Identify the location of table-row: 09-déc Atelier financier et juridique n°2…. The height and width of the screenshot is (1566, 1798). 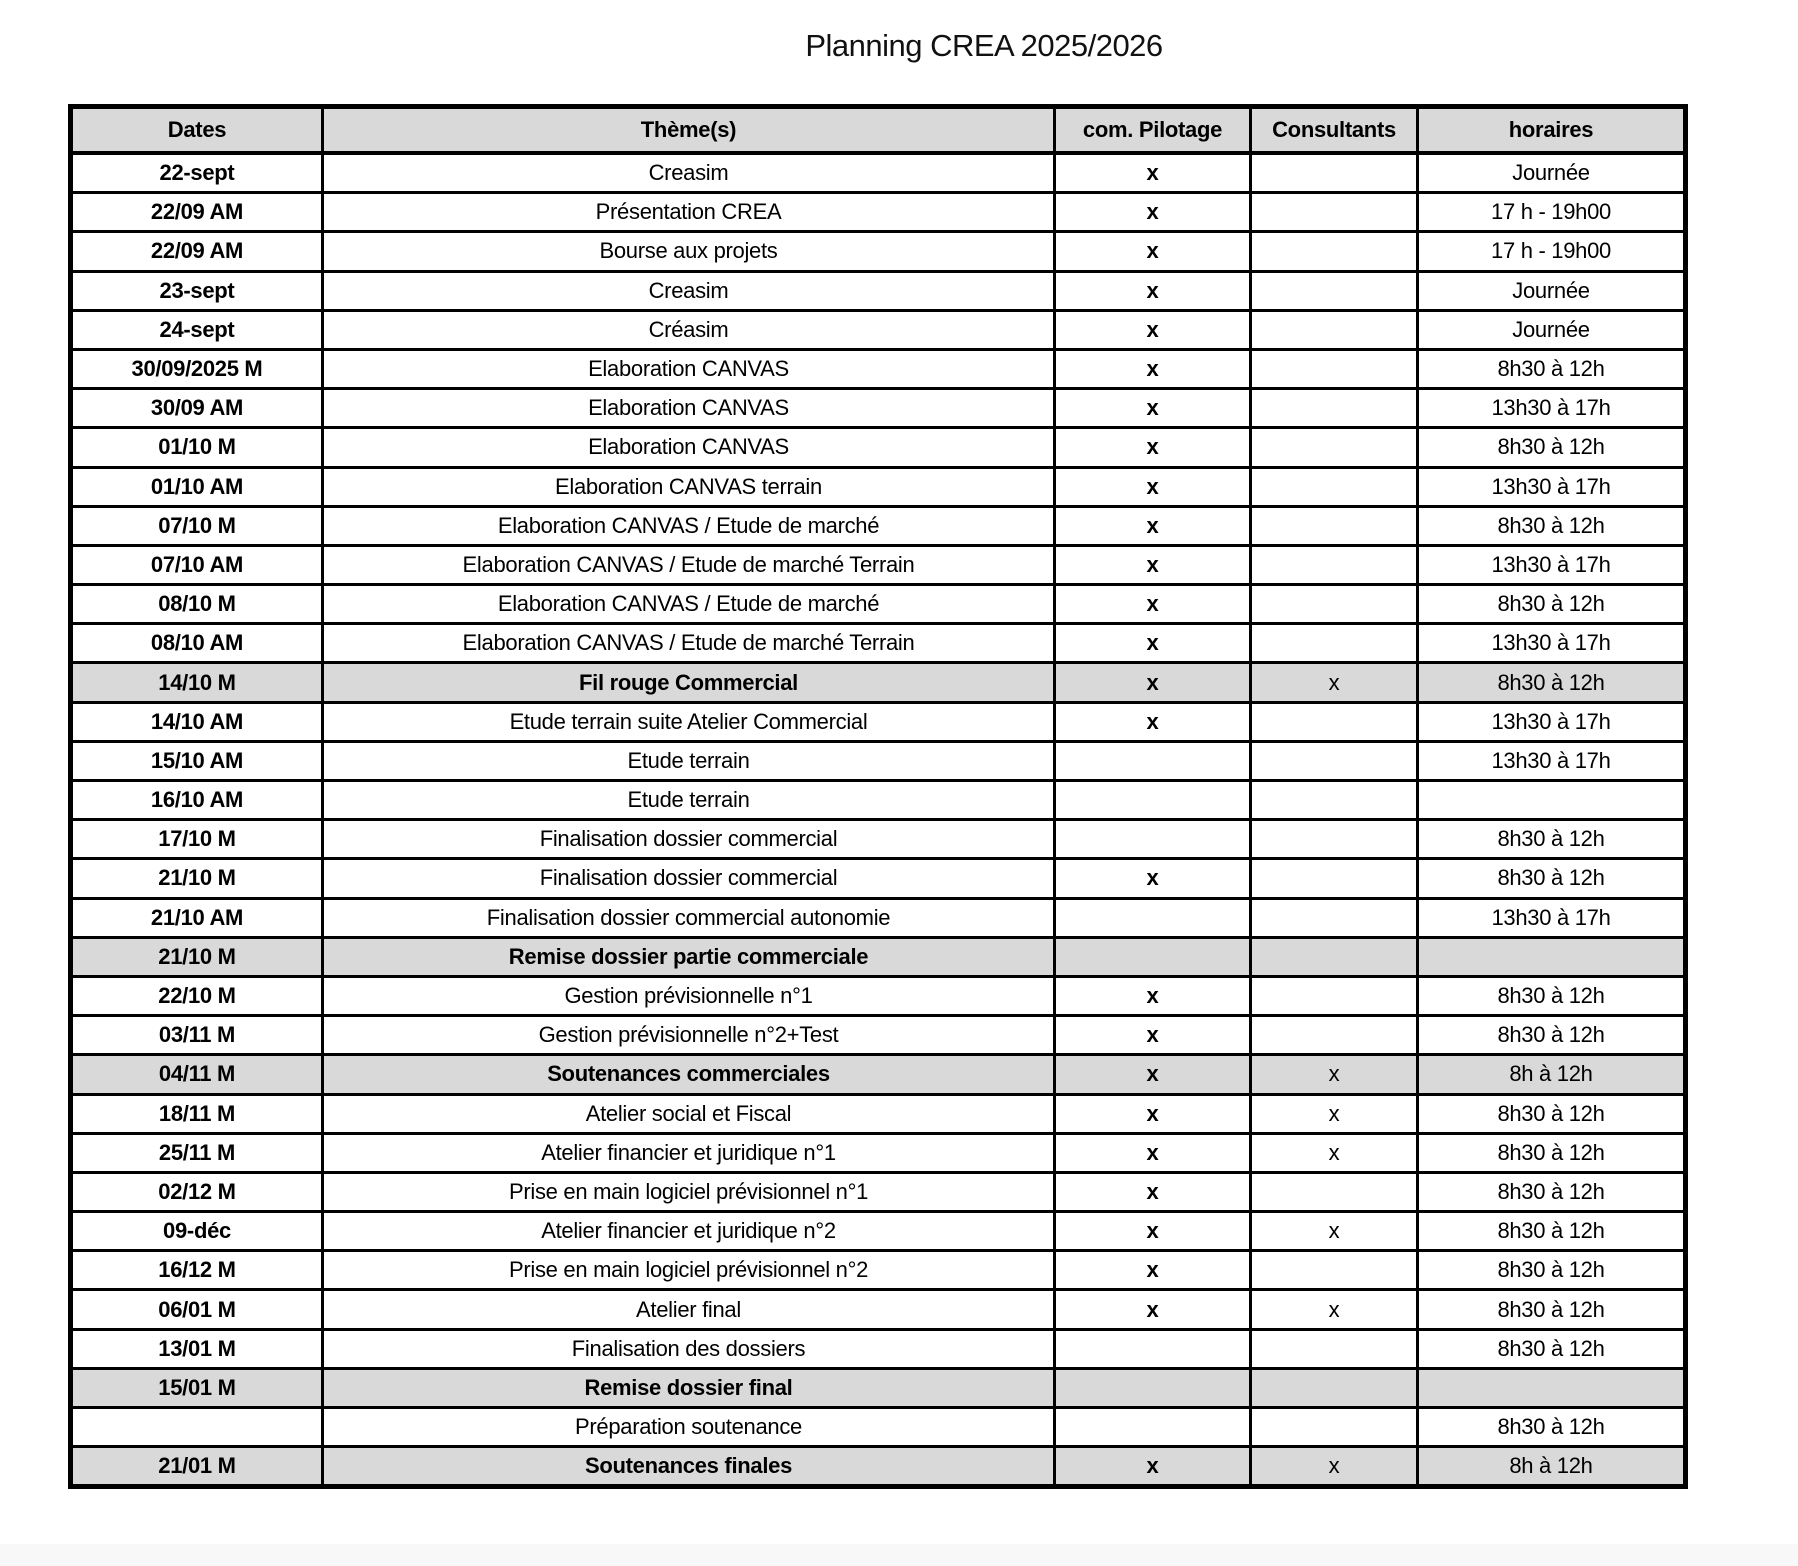
(878, 1231).